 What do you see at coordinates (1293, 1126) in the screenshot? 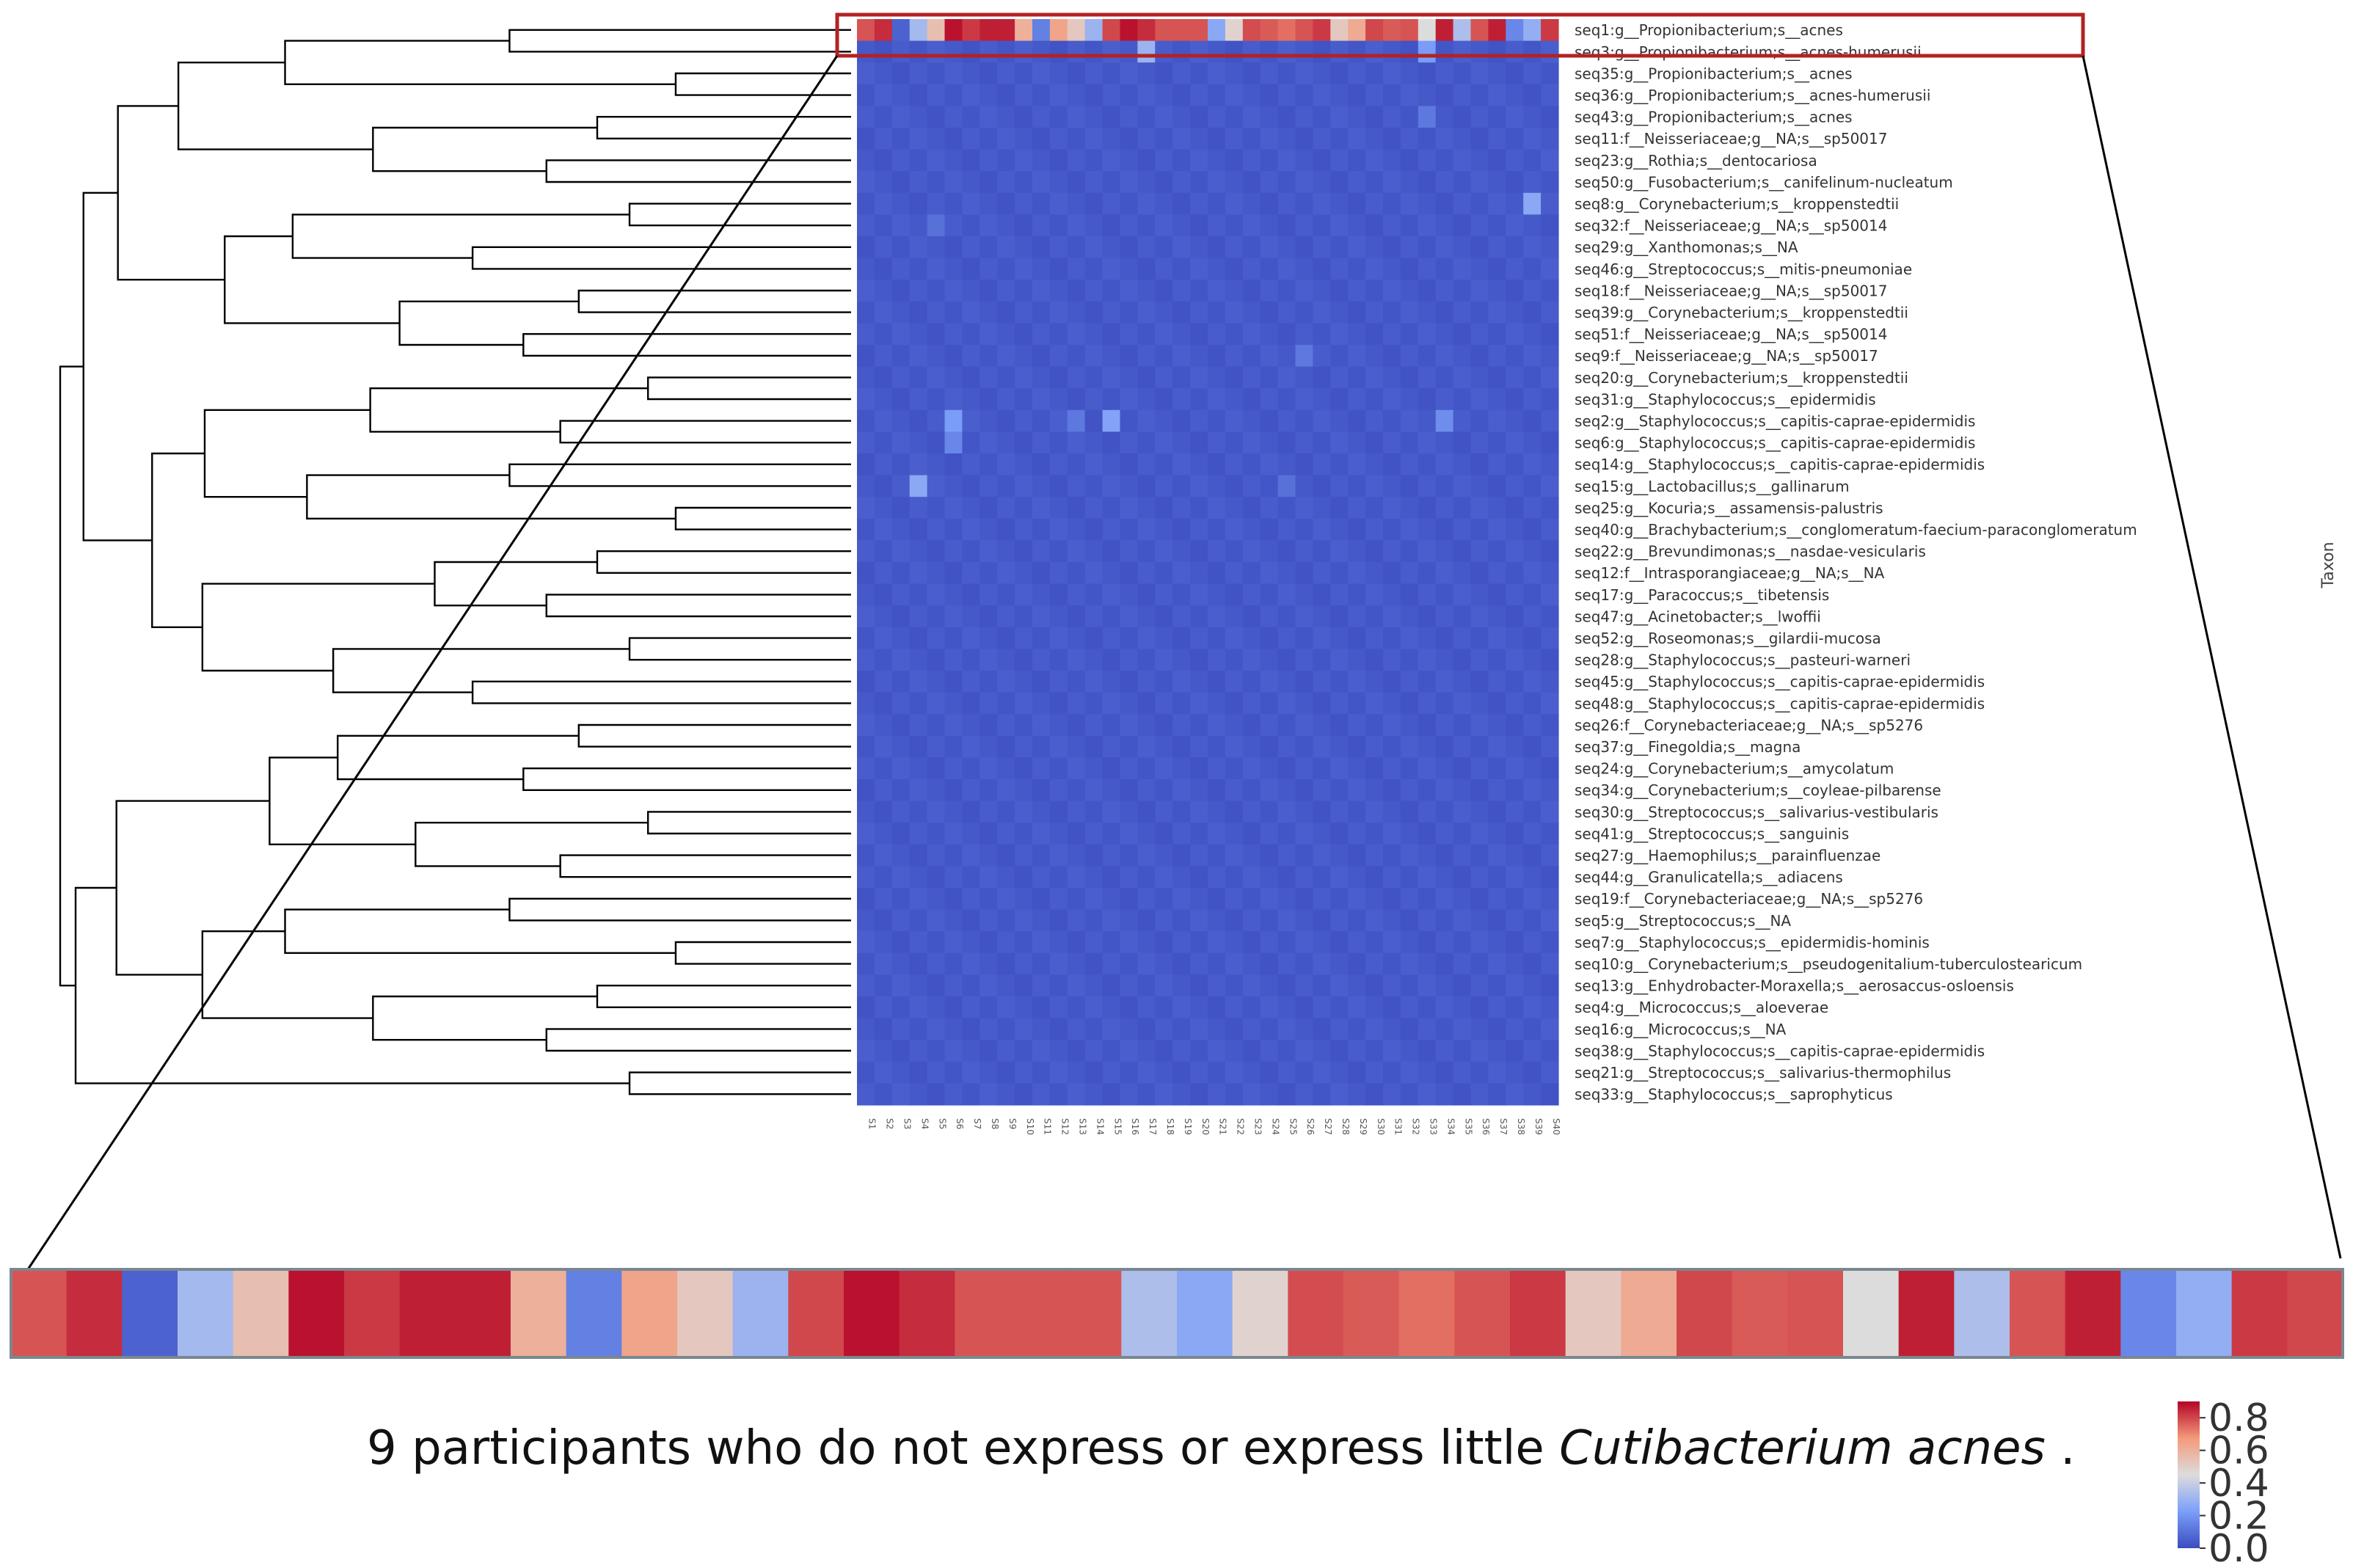
I see `sample-label: S25` at bounding box center [1293, 1126].